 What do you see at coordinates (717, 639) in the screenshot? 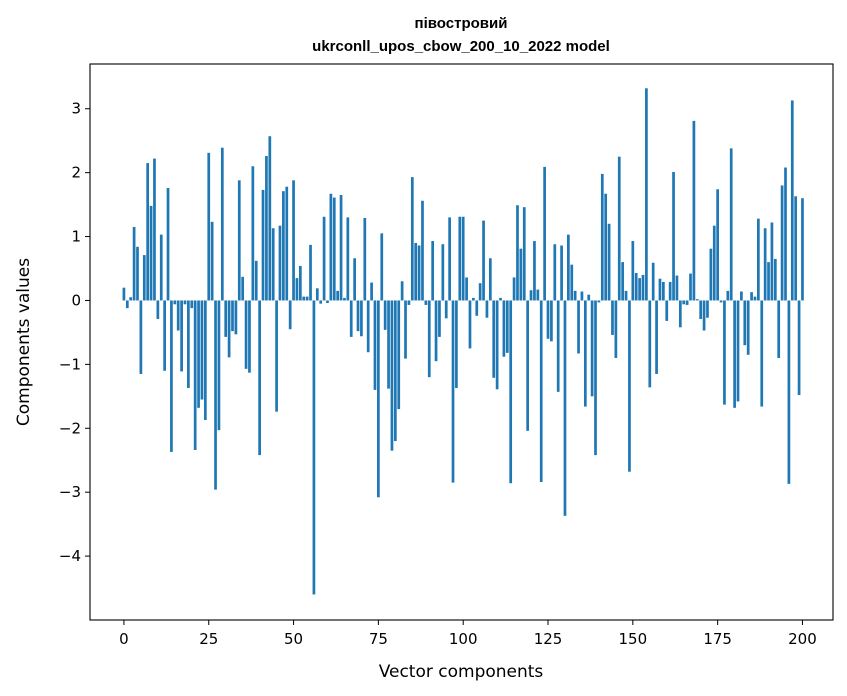
I see `x-tick-label: 175` at bounding box center [717, 639].